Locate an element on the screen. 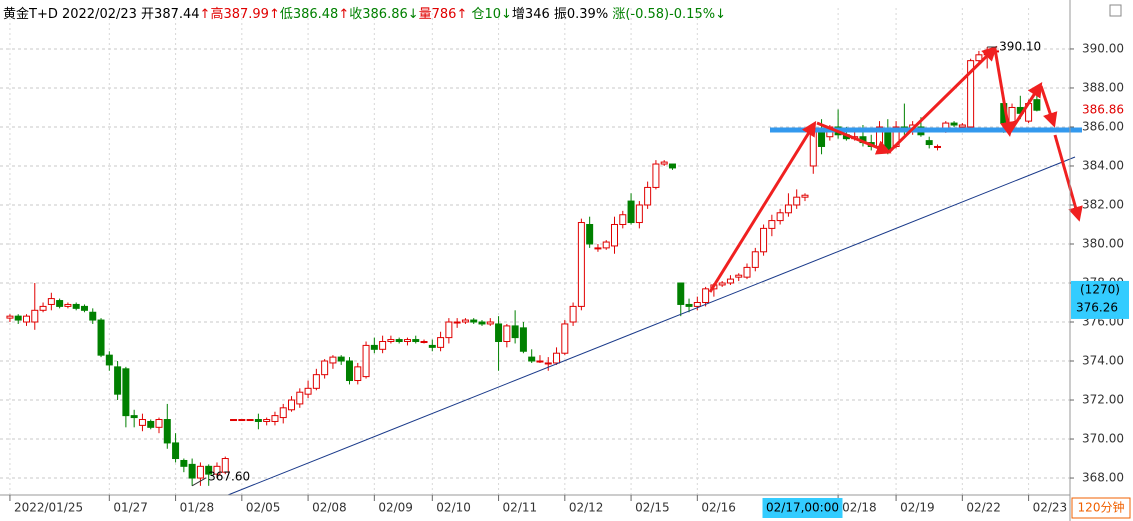 The height and width of the screenshot is (521, 1133). y-tick-label: 370.00 is located at coordinates (1103, 439).